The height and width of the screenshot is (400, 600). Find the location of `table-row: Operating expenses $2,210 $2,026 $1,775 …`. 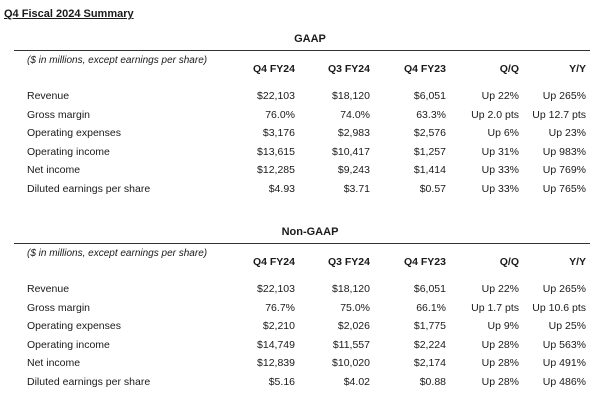

table-row: Operating expenses $2,210 $2,026 $1,775 … is located at coordinates (300, 327).